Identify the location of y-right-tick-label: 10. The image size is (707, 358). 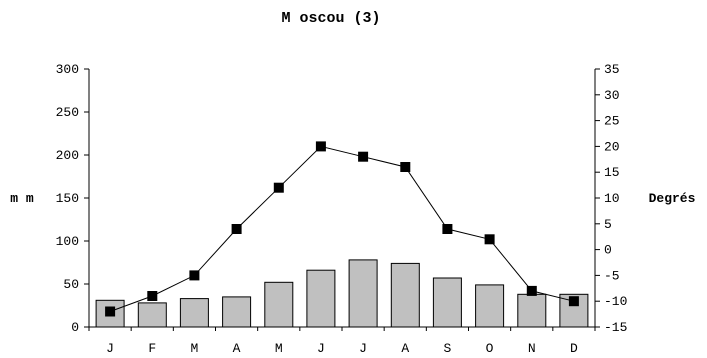
(612, 198).